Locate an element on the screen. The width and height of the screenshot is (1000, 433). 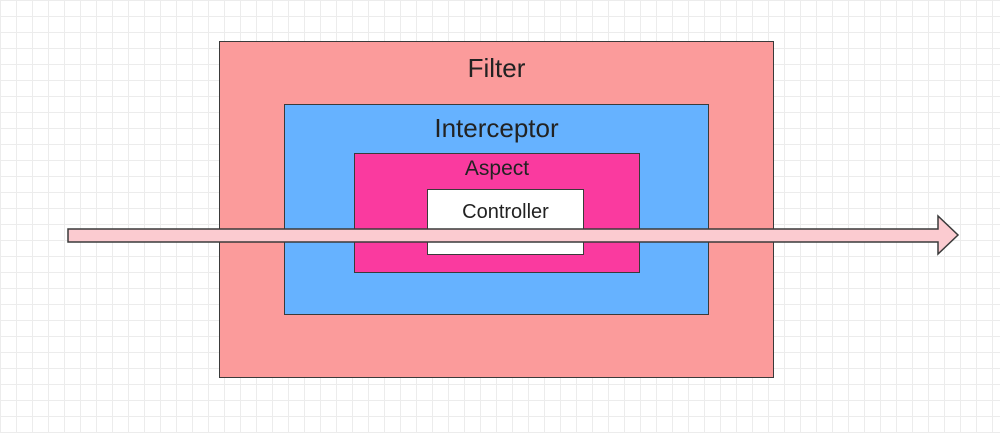
aspect-label: Aspect is located at coordinates (497, 168).